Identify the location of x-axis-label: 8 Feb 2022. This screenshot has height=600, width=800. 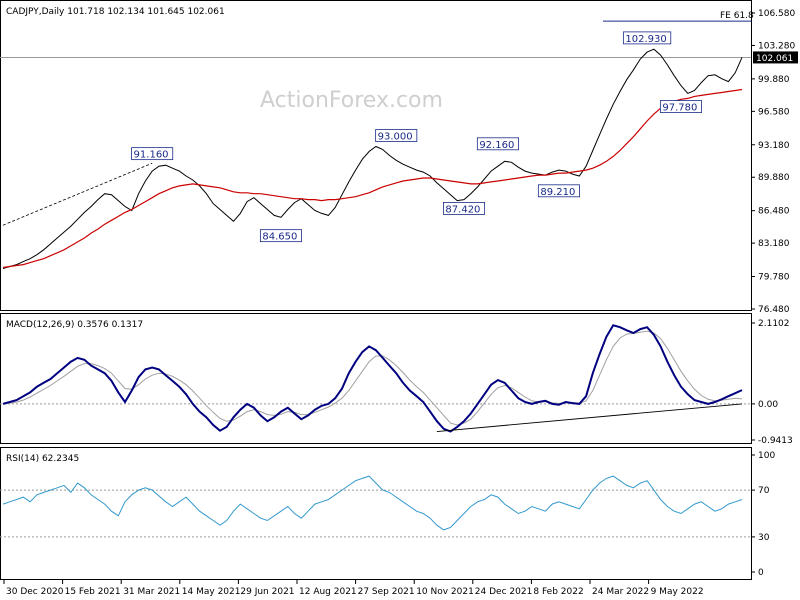
(558, 592).